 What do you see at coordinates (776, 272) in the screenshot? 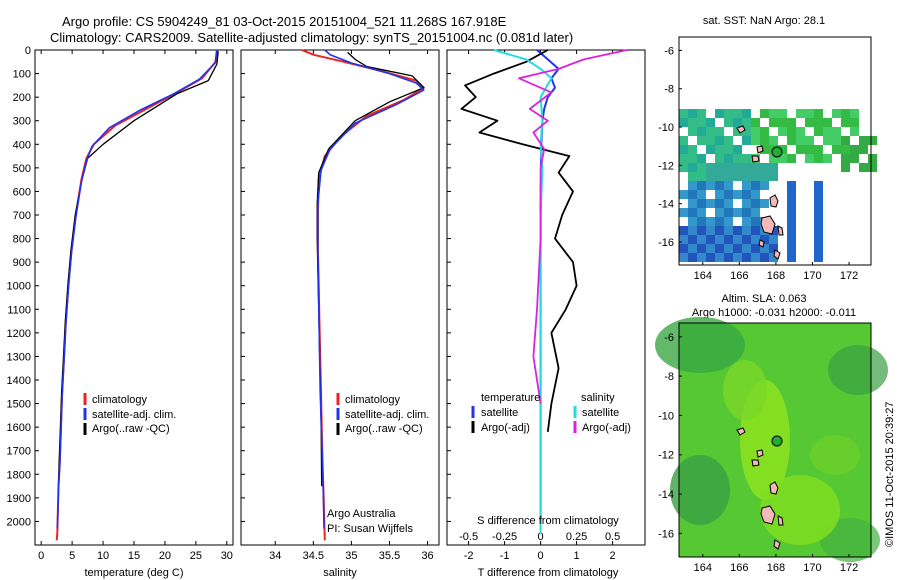
I see `sst-longitude-ticks: 164 166 168 170 172` at bounding box center [776, 272].